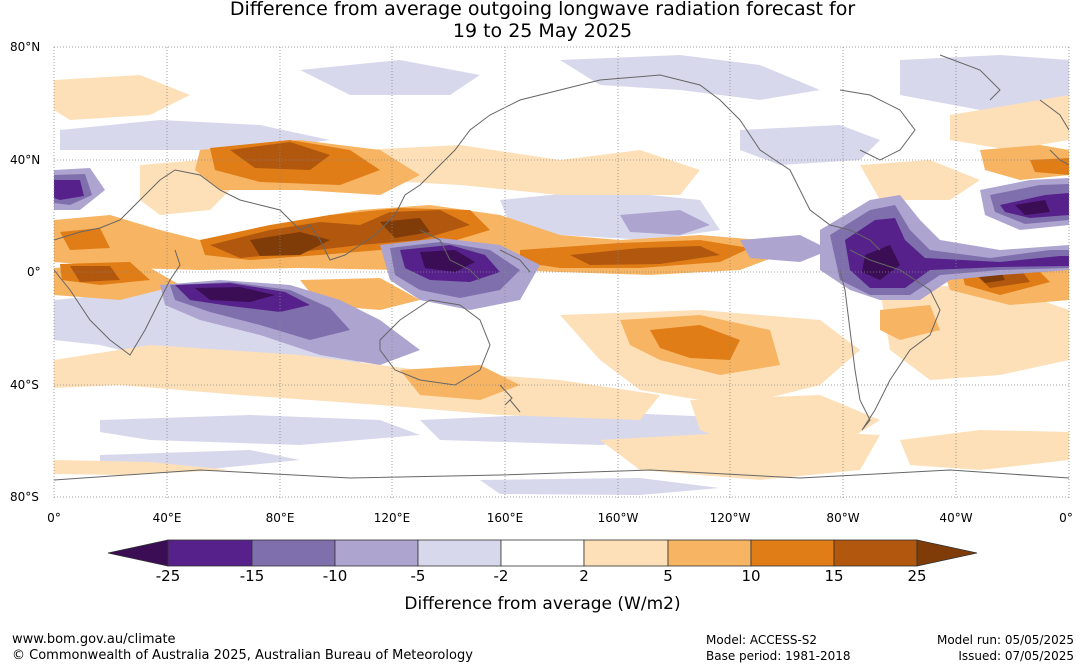 This screenshot has height=667, width=1085. I want to click on footer-model-run: Model run: 05/05/2025, so click(1005, 640).